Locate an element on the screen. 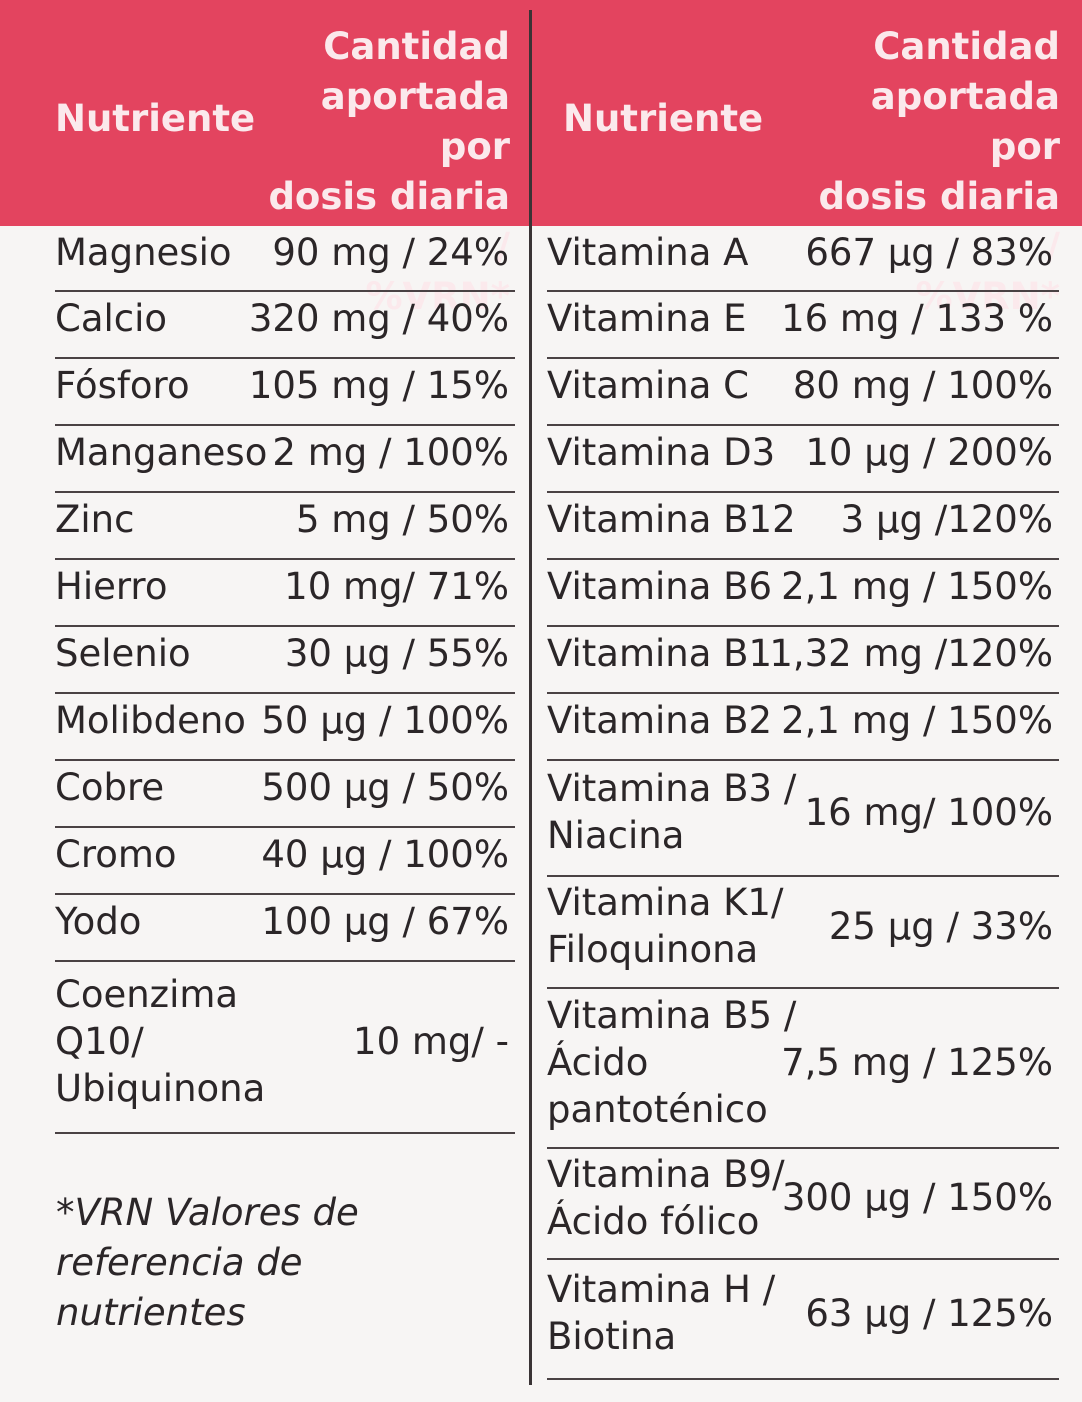 This screenshot has height=1402, width=1082. nutrient-amount: 667 µg / 83% is located at coordinates (929, 252).